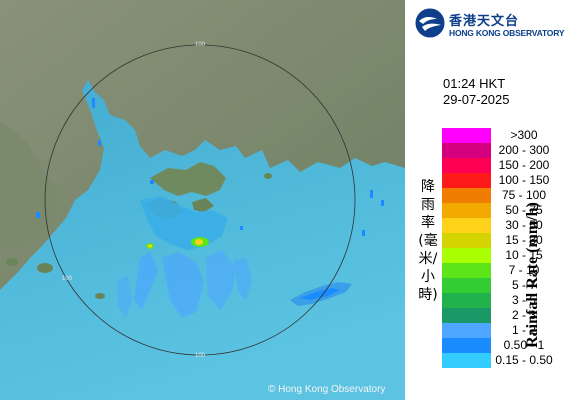 This screenshot has height=400, width=577. What do you see at coordinates (523, 285) in the screenshot?
I see `legend-label: 5 - 7` at bounding box center [523, 285].